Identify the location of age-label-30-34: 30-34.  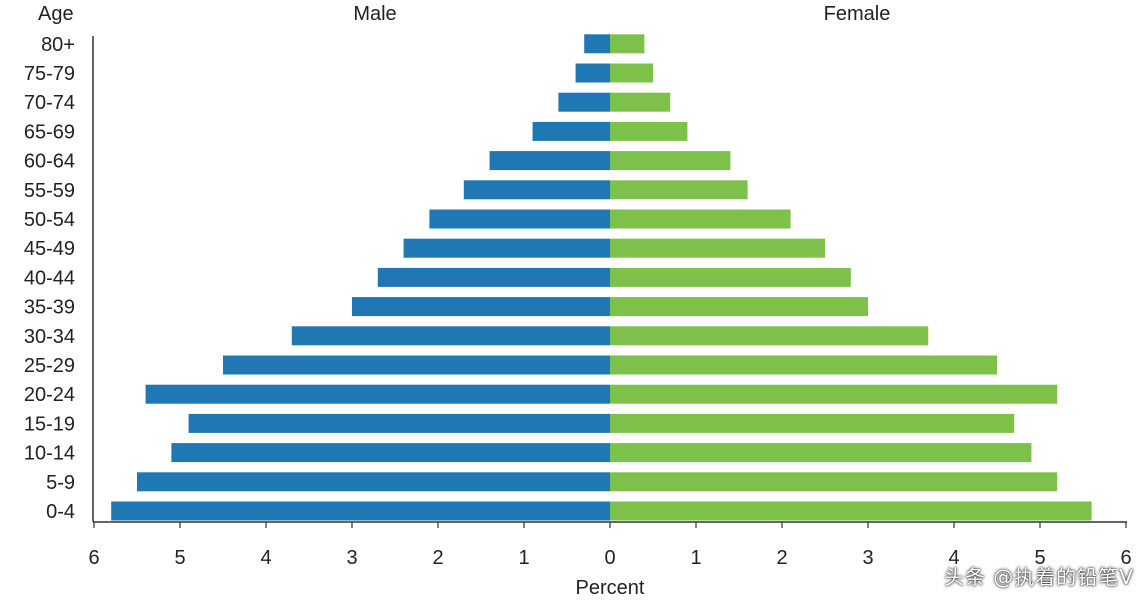
(49, 337).